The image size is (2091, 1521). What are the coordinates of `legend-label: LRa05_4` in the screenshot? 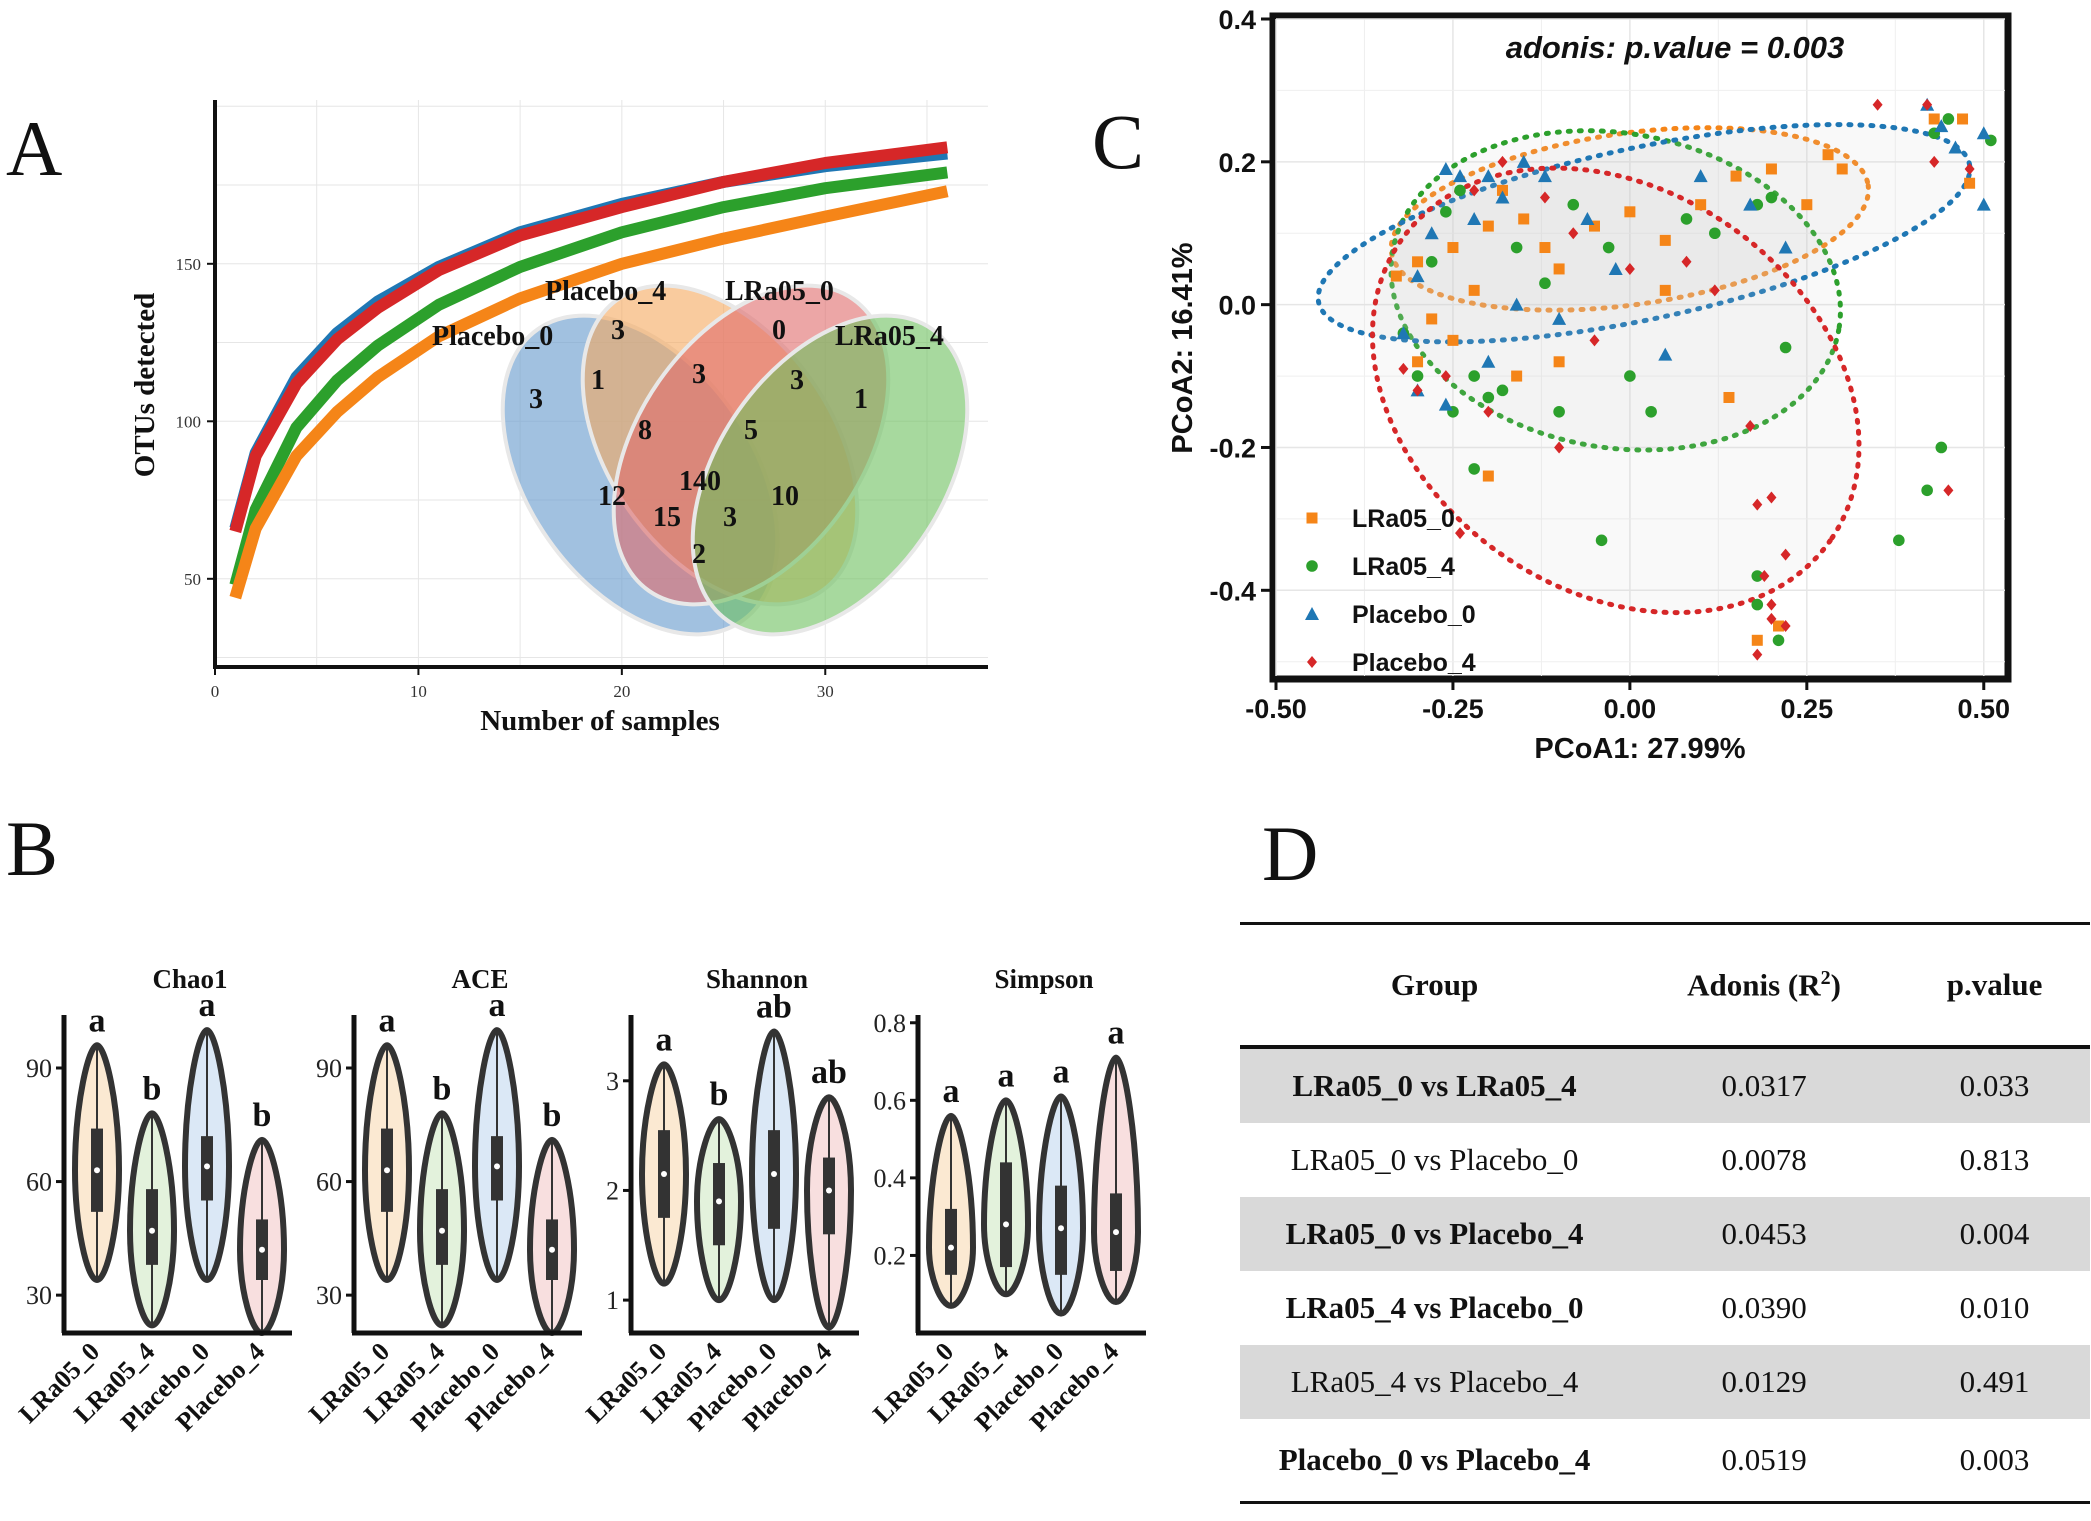 It's located at (1403, 567).